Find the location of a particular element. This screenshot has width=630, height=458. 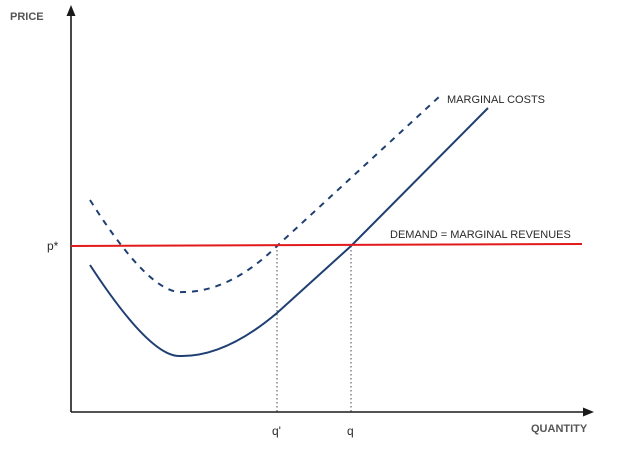

y-axis-title: PRICE is located at coordinates (27, 17).